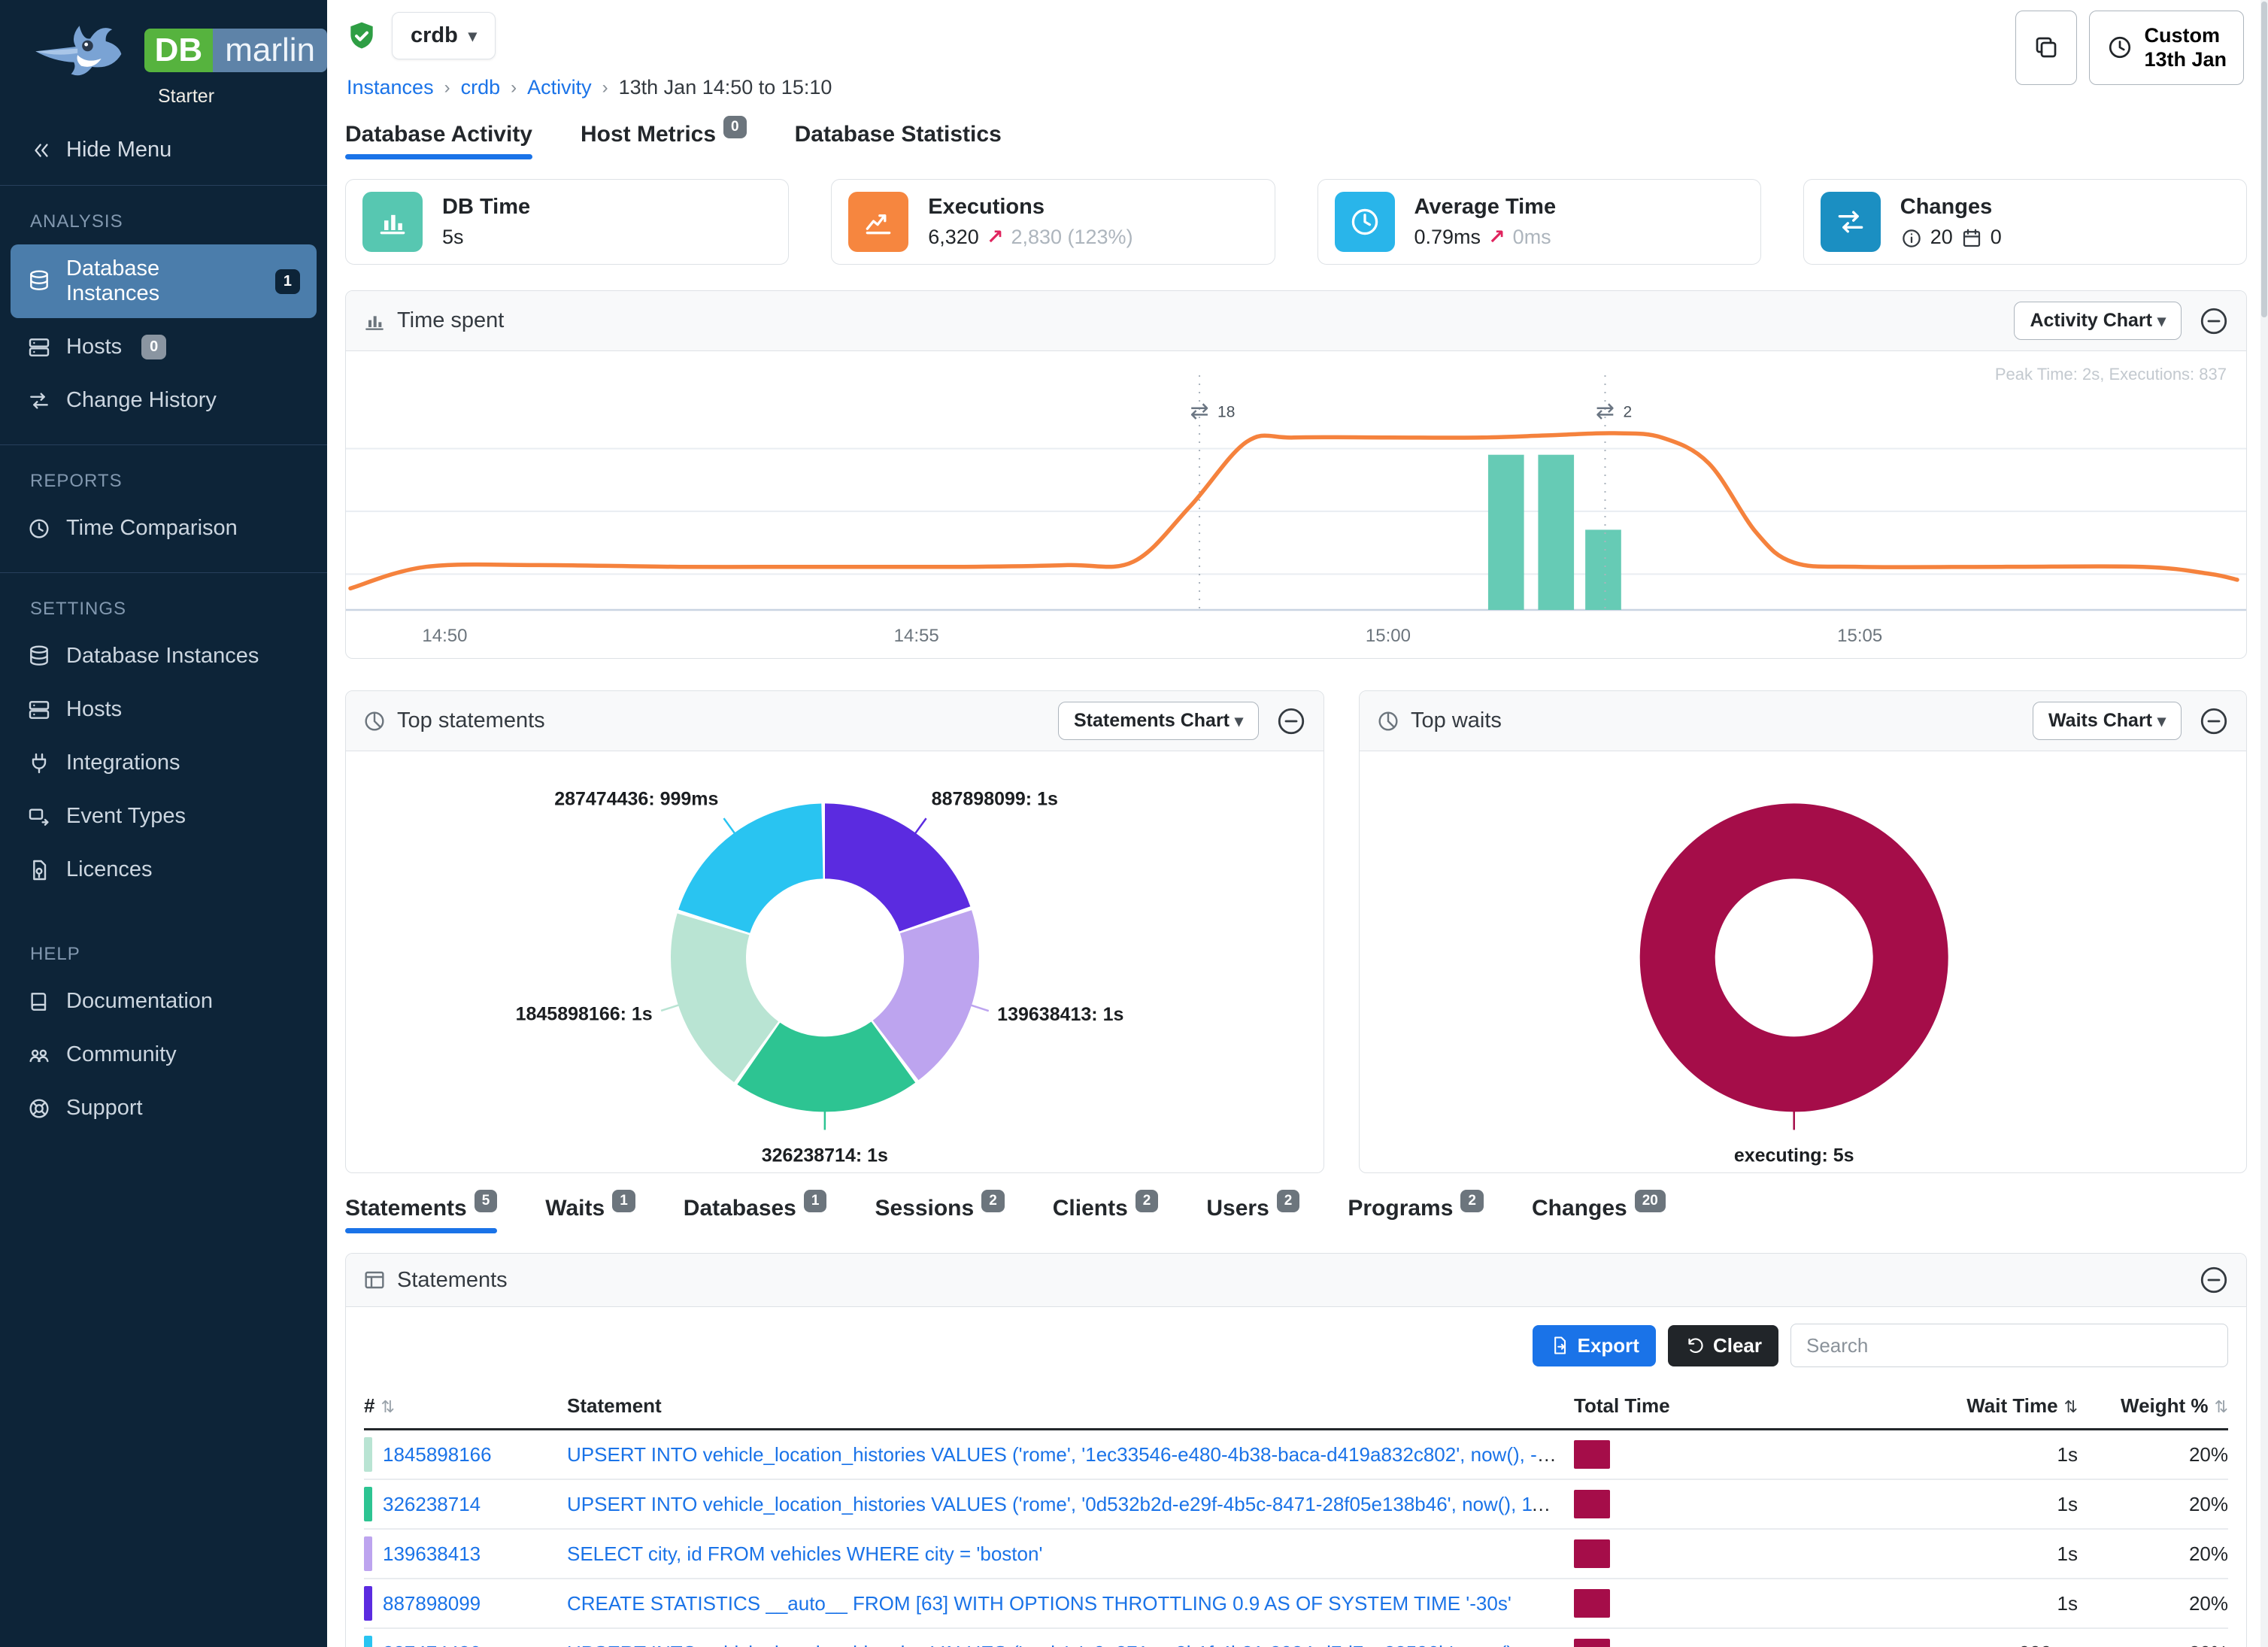  Describe the element at coordinates (590, 1211) in the screenshot. I see `detail-tab-waits: Waits 1` at that location.